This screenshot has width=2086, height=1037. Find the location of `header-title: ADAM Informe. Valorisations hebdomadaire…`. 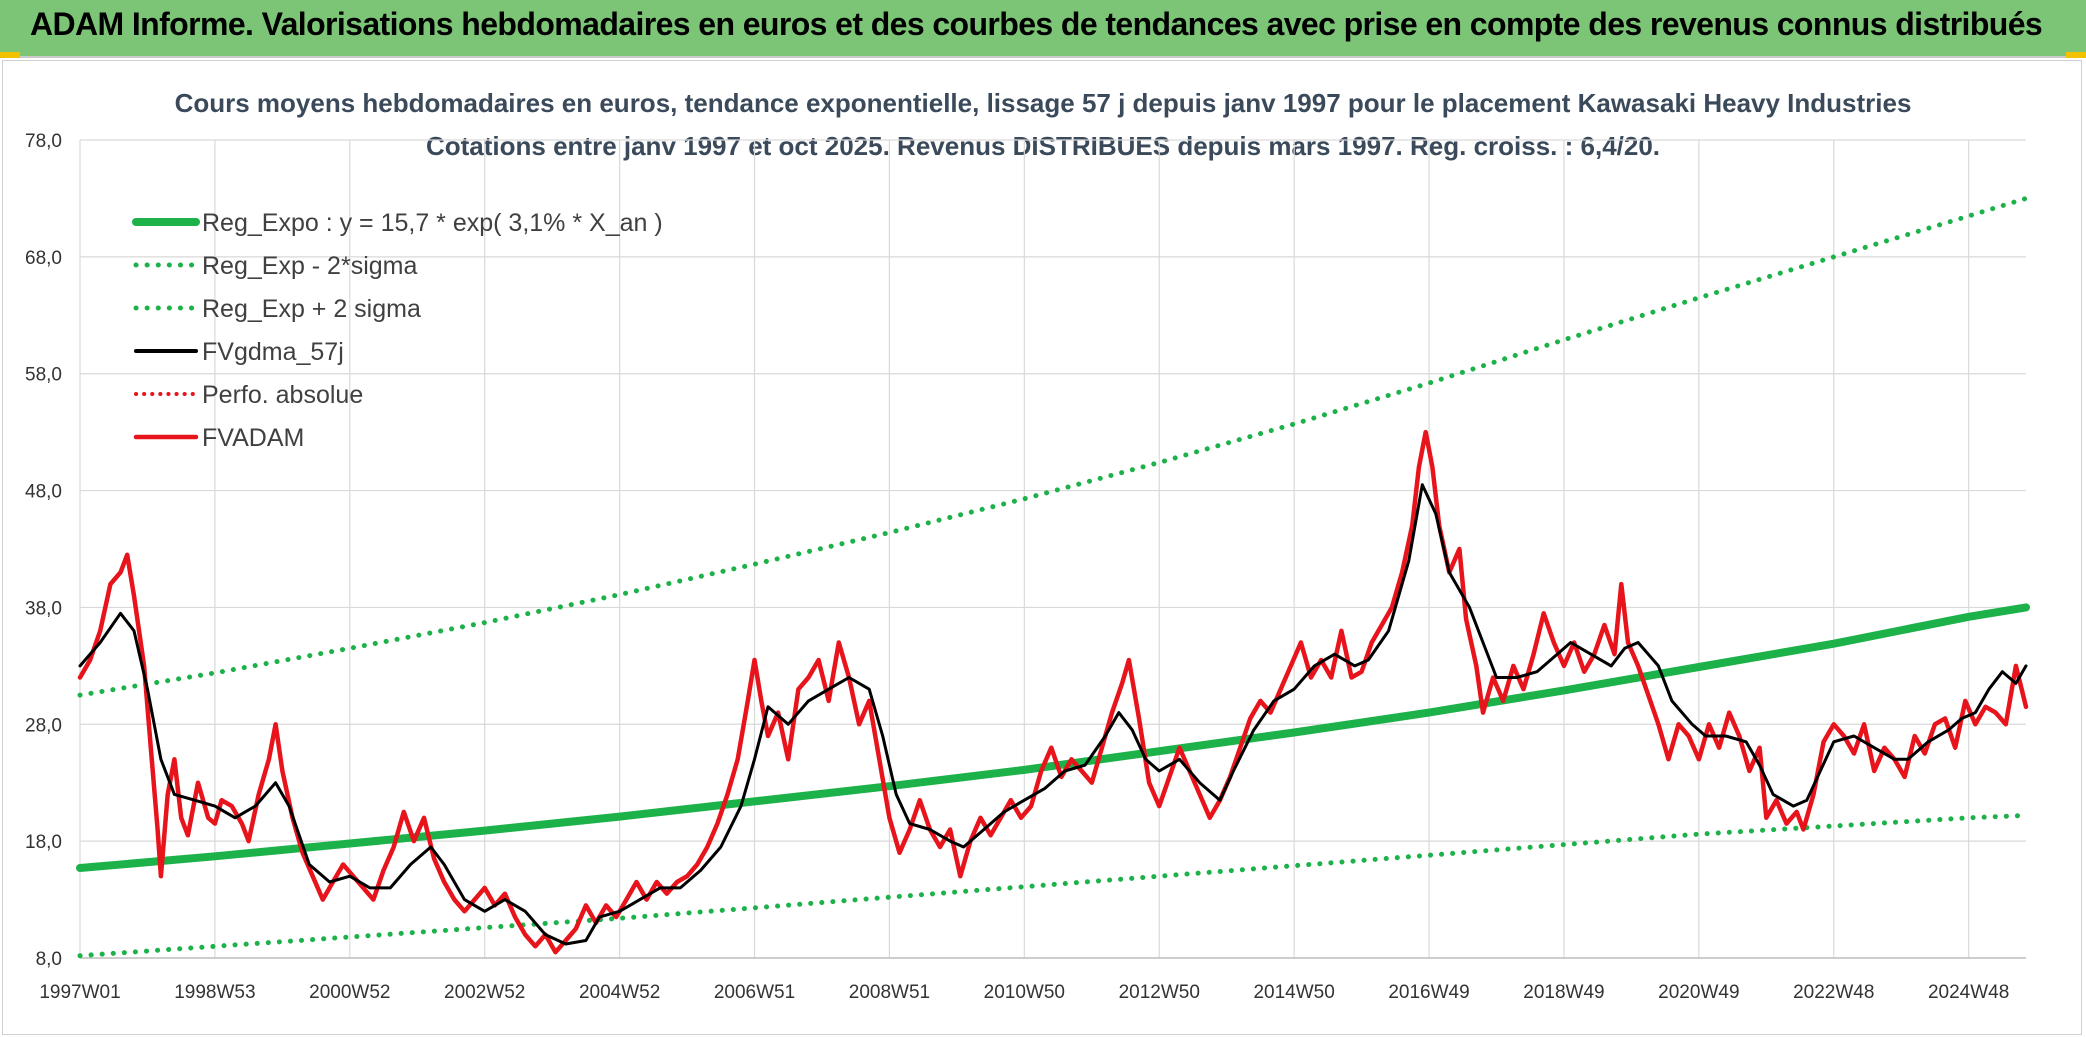

header-title: ADAM Informe. Valorisations hebdomadaire… is located at coordinates (1036, 24).